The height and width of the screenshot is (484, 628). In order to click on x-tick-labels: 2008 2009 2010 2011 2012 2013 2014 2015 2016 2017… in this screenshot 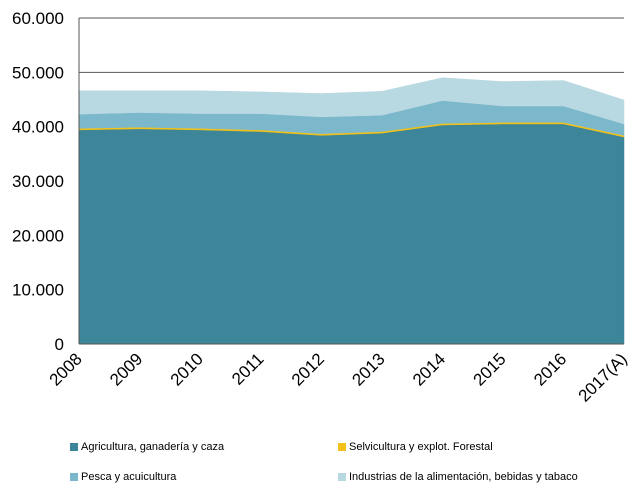, I will do `click(337, 377)`.